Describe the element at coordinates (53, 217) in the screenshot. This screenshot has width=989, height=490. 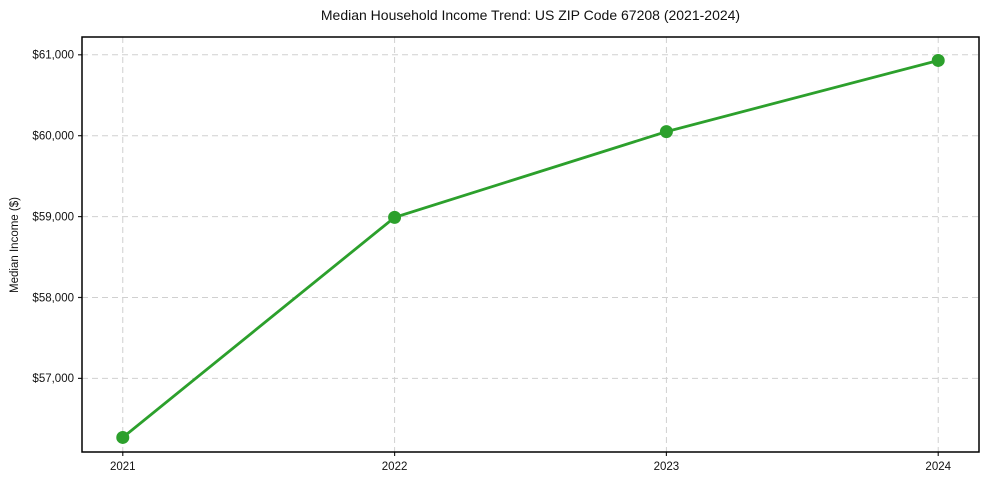
I see `y-tick-label: $59,000` at that location.